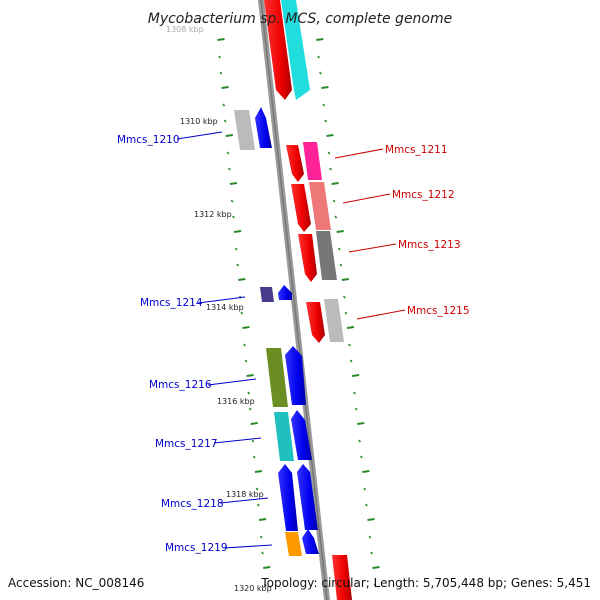  What do you see at coordinates (253, 588) in the screenshot?
I see `kbp-label: 1320 kbp` at bounding box center [253, 588].